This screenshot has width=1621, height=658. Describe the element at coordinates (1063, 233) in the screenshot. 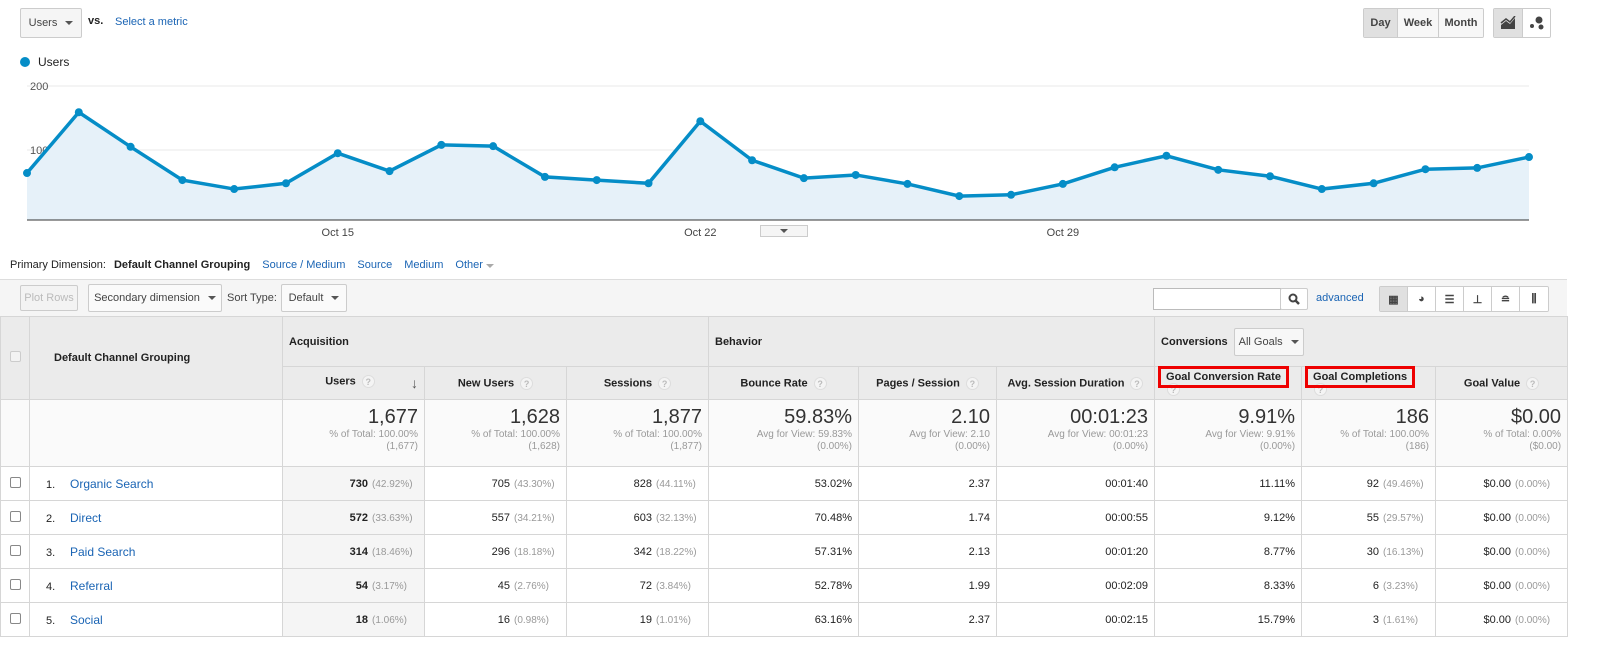

I see `x-tick-label: Oct 29` at that location.